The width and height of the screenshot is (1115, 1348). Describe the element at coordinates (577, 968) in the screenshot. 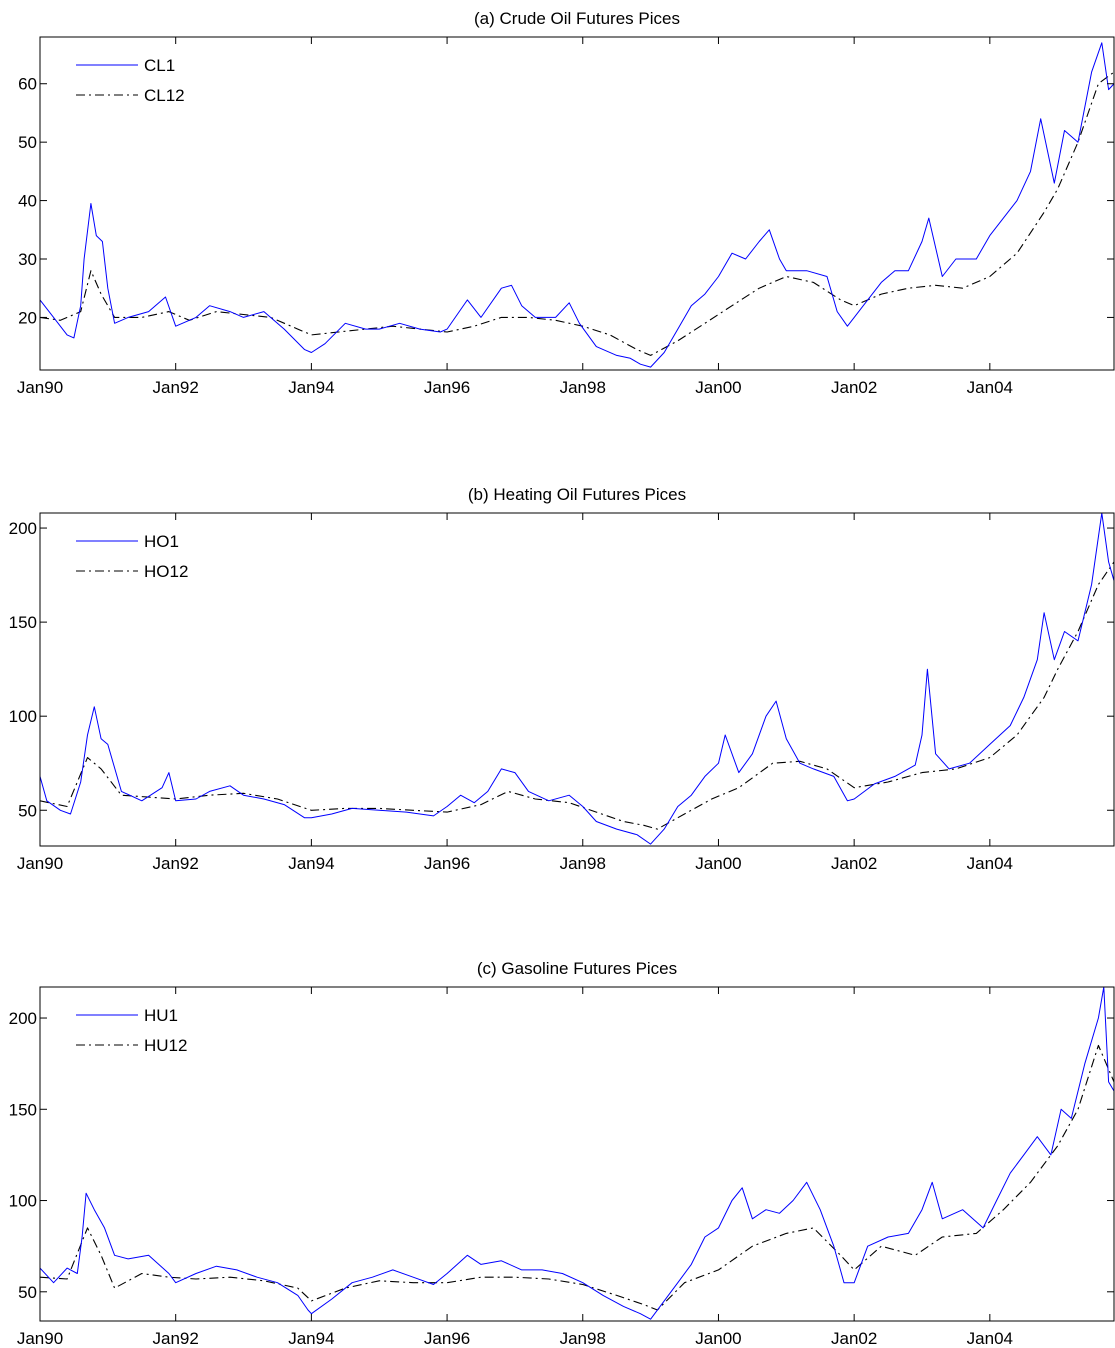

I see `panel-title: (c) Gasoline Futures Pices` at that location.